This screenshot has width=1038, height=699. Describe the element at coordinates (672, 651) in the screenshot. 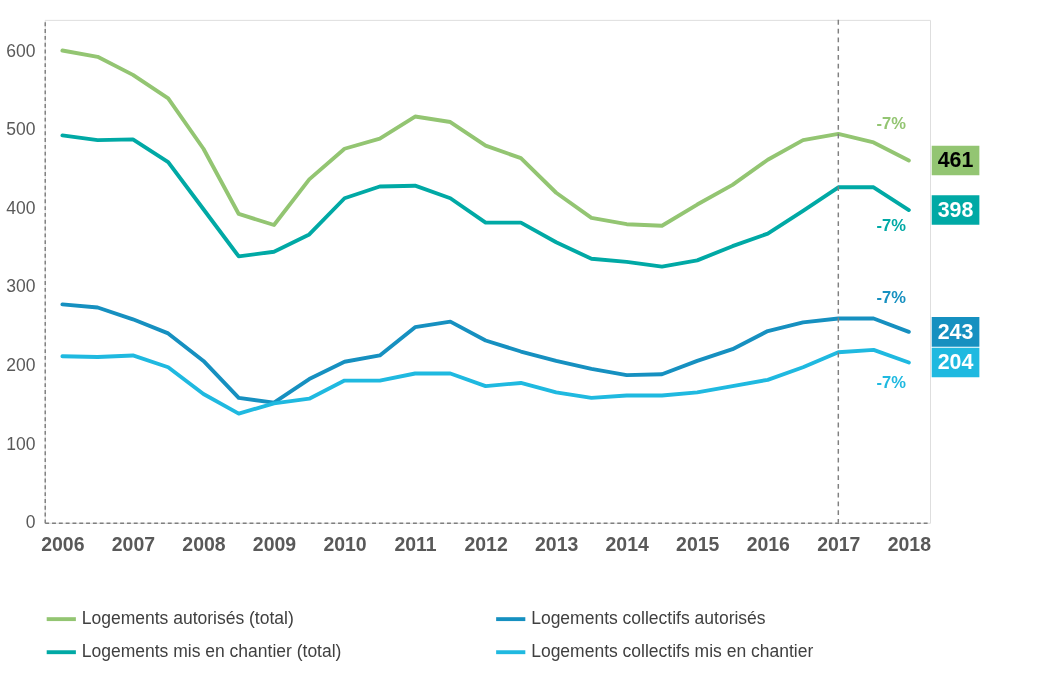

I see `legend-label: Logements collectifs mis en chantier` at that location.